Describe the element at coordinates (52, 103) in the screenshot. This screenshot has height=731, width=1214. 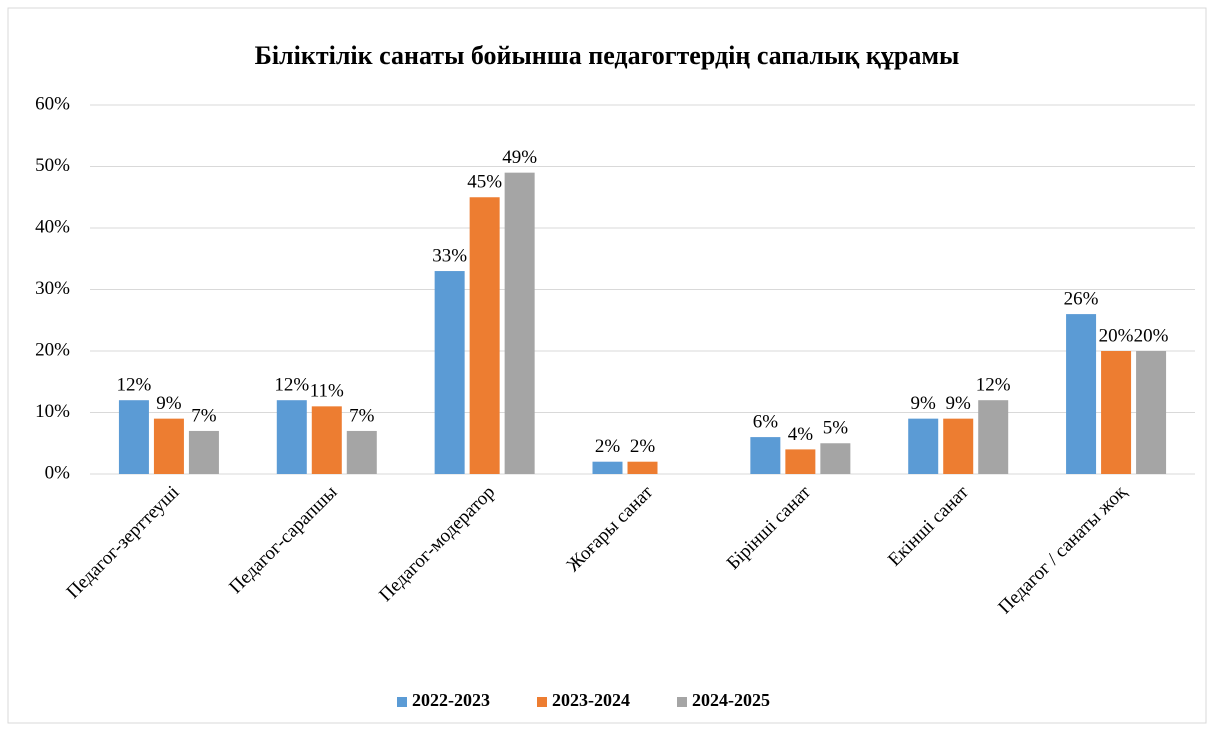
I see `y-tick-label: 60%` at that location.